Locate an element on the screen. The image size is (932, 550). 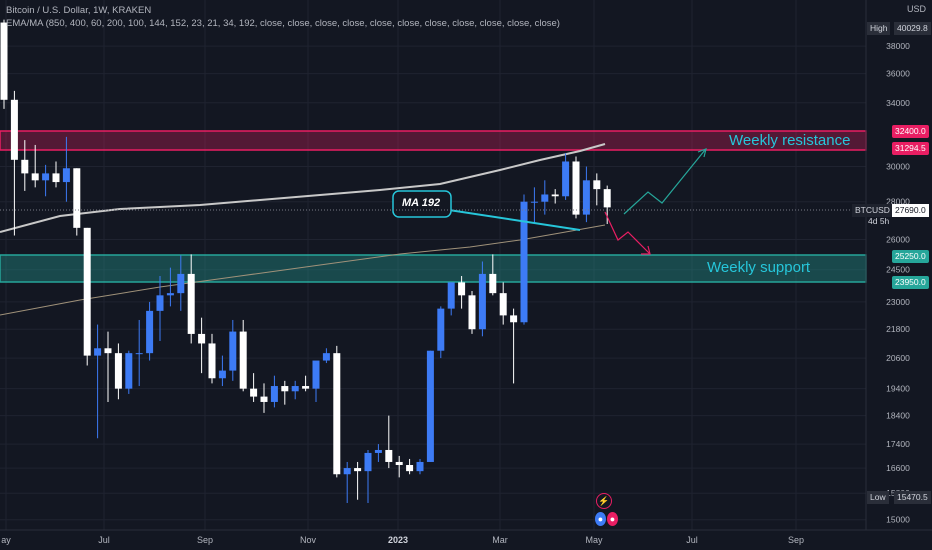
low-value: 15470.5 is located at coordinates (912, 497).